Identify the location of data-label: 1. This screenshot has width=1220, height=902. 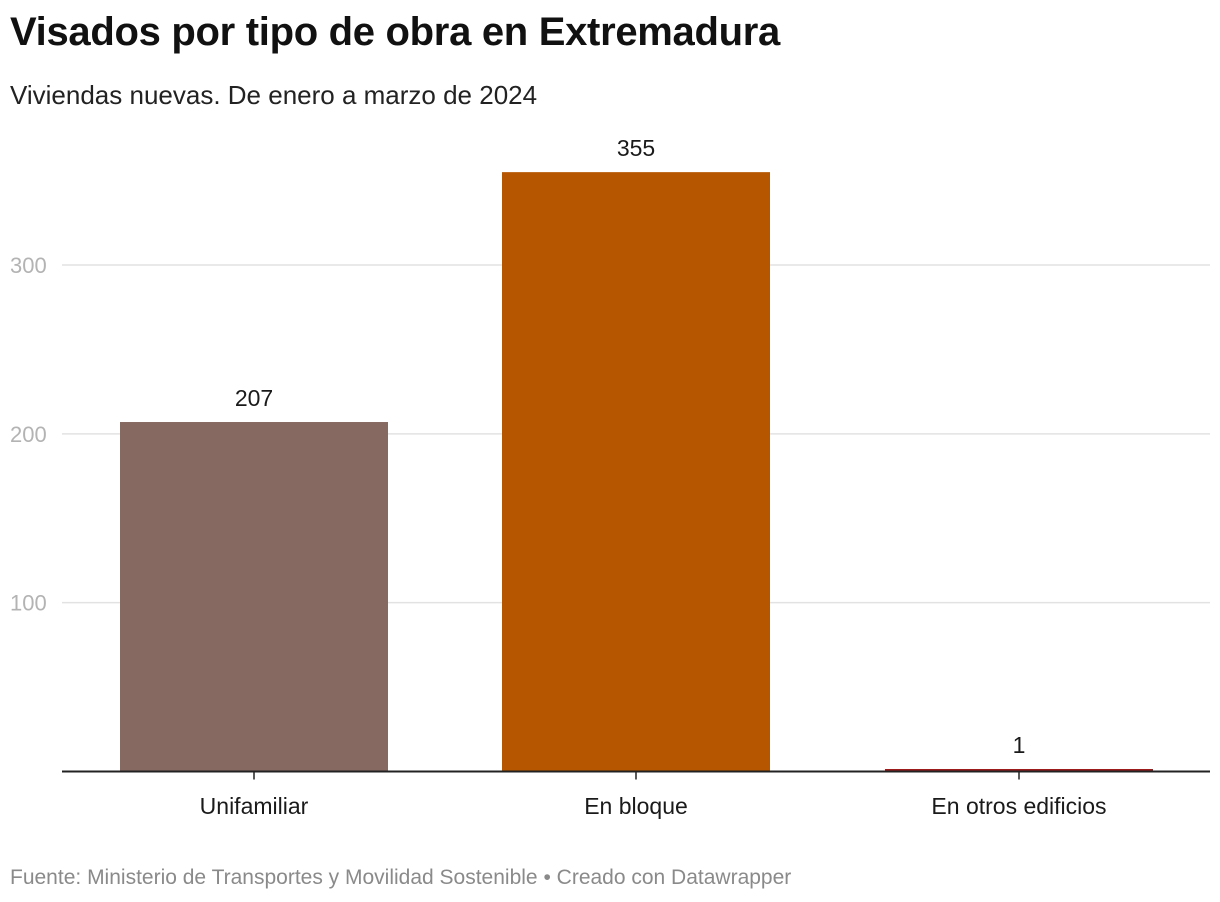
(1019, 745).